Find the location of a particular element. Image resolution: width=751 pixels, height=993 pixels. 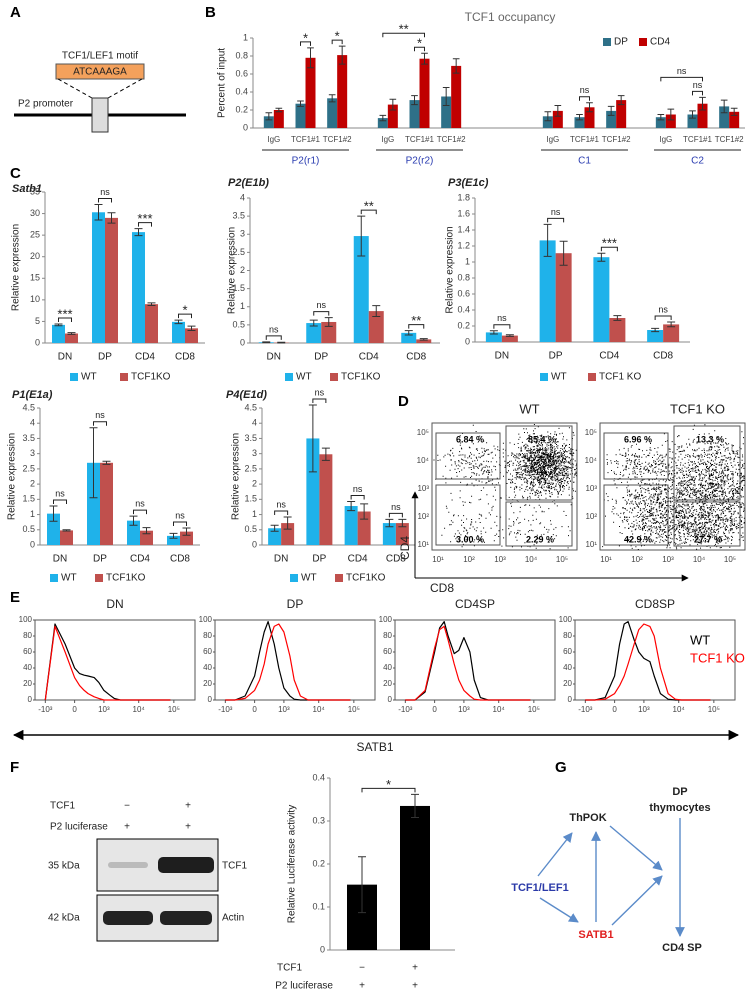

x-tick-label: CD8 is located at coordinates (663, 356).